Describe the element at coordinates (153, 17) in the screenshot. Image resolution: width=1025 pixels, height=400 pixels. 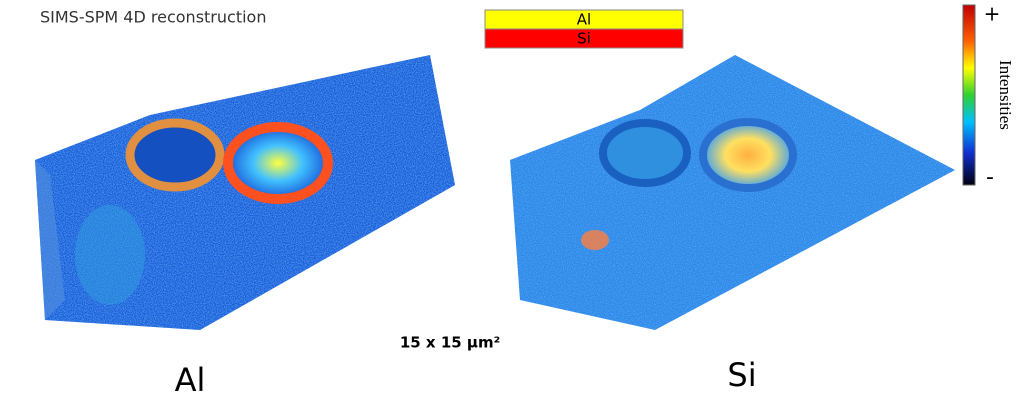
I see `title: SIMS-SPM 4D reconstruction` at that location.